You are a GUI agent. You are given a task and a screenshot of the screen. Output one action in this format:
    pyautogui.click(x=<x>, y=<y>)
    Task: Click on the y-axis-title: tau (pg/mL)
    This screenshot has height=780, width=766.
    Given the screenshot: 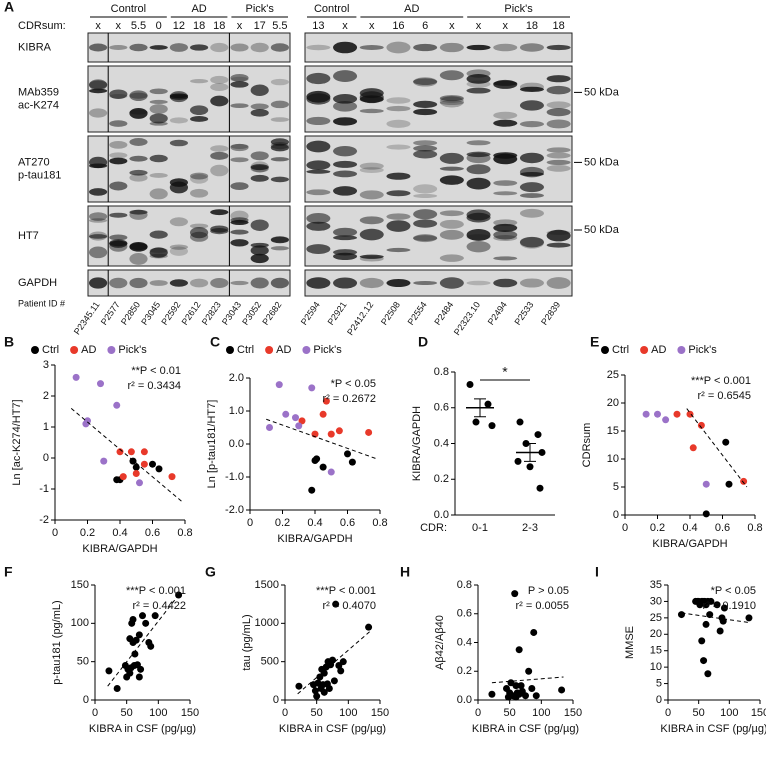 What is the action you would take?
    pyautogui.click(x=247, y=642)
    